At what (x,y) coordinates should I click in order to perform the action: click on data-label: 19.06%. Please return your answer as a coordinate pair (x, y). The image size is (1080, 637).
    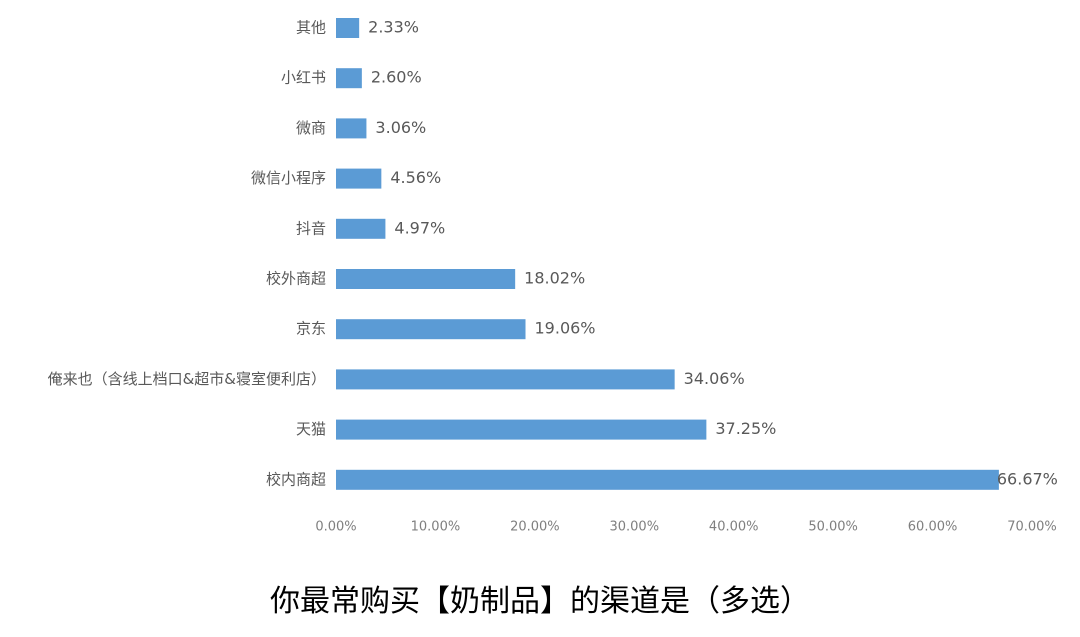
    Looking at the image, I should click on (565, 328).